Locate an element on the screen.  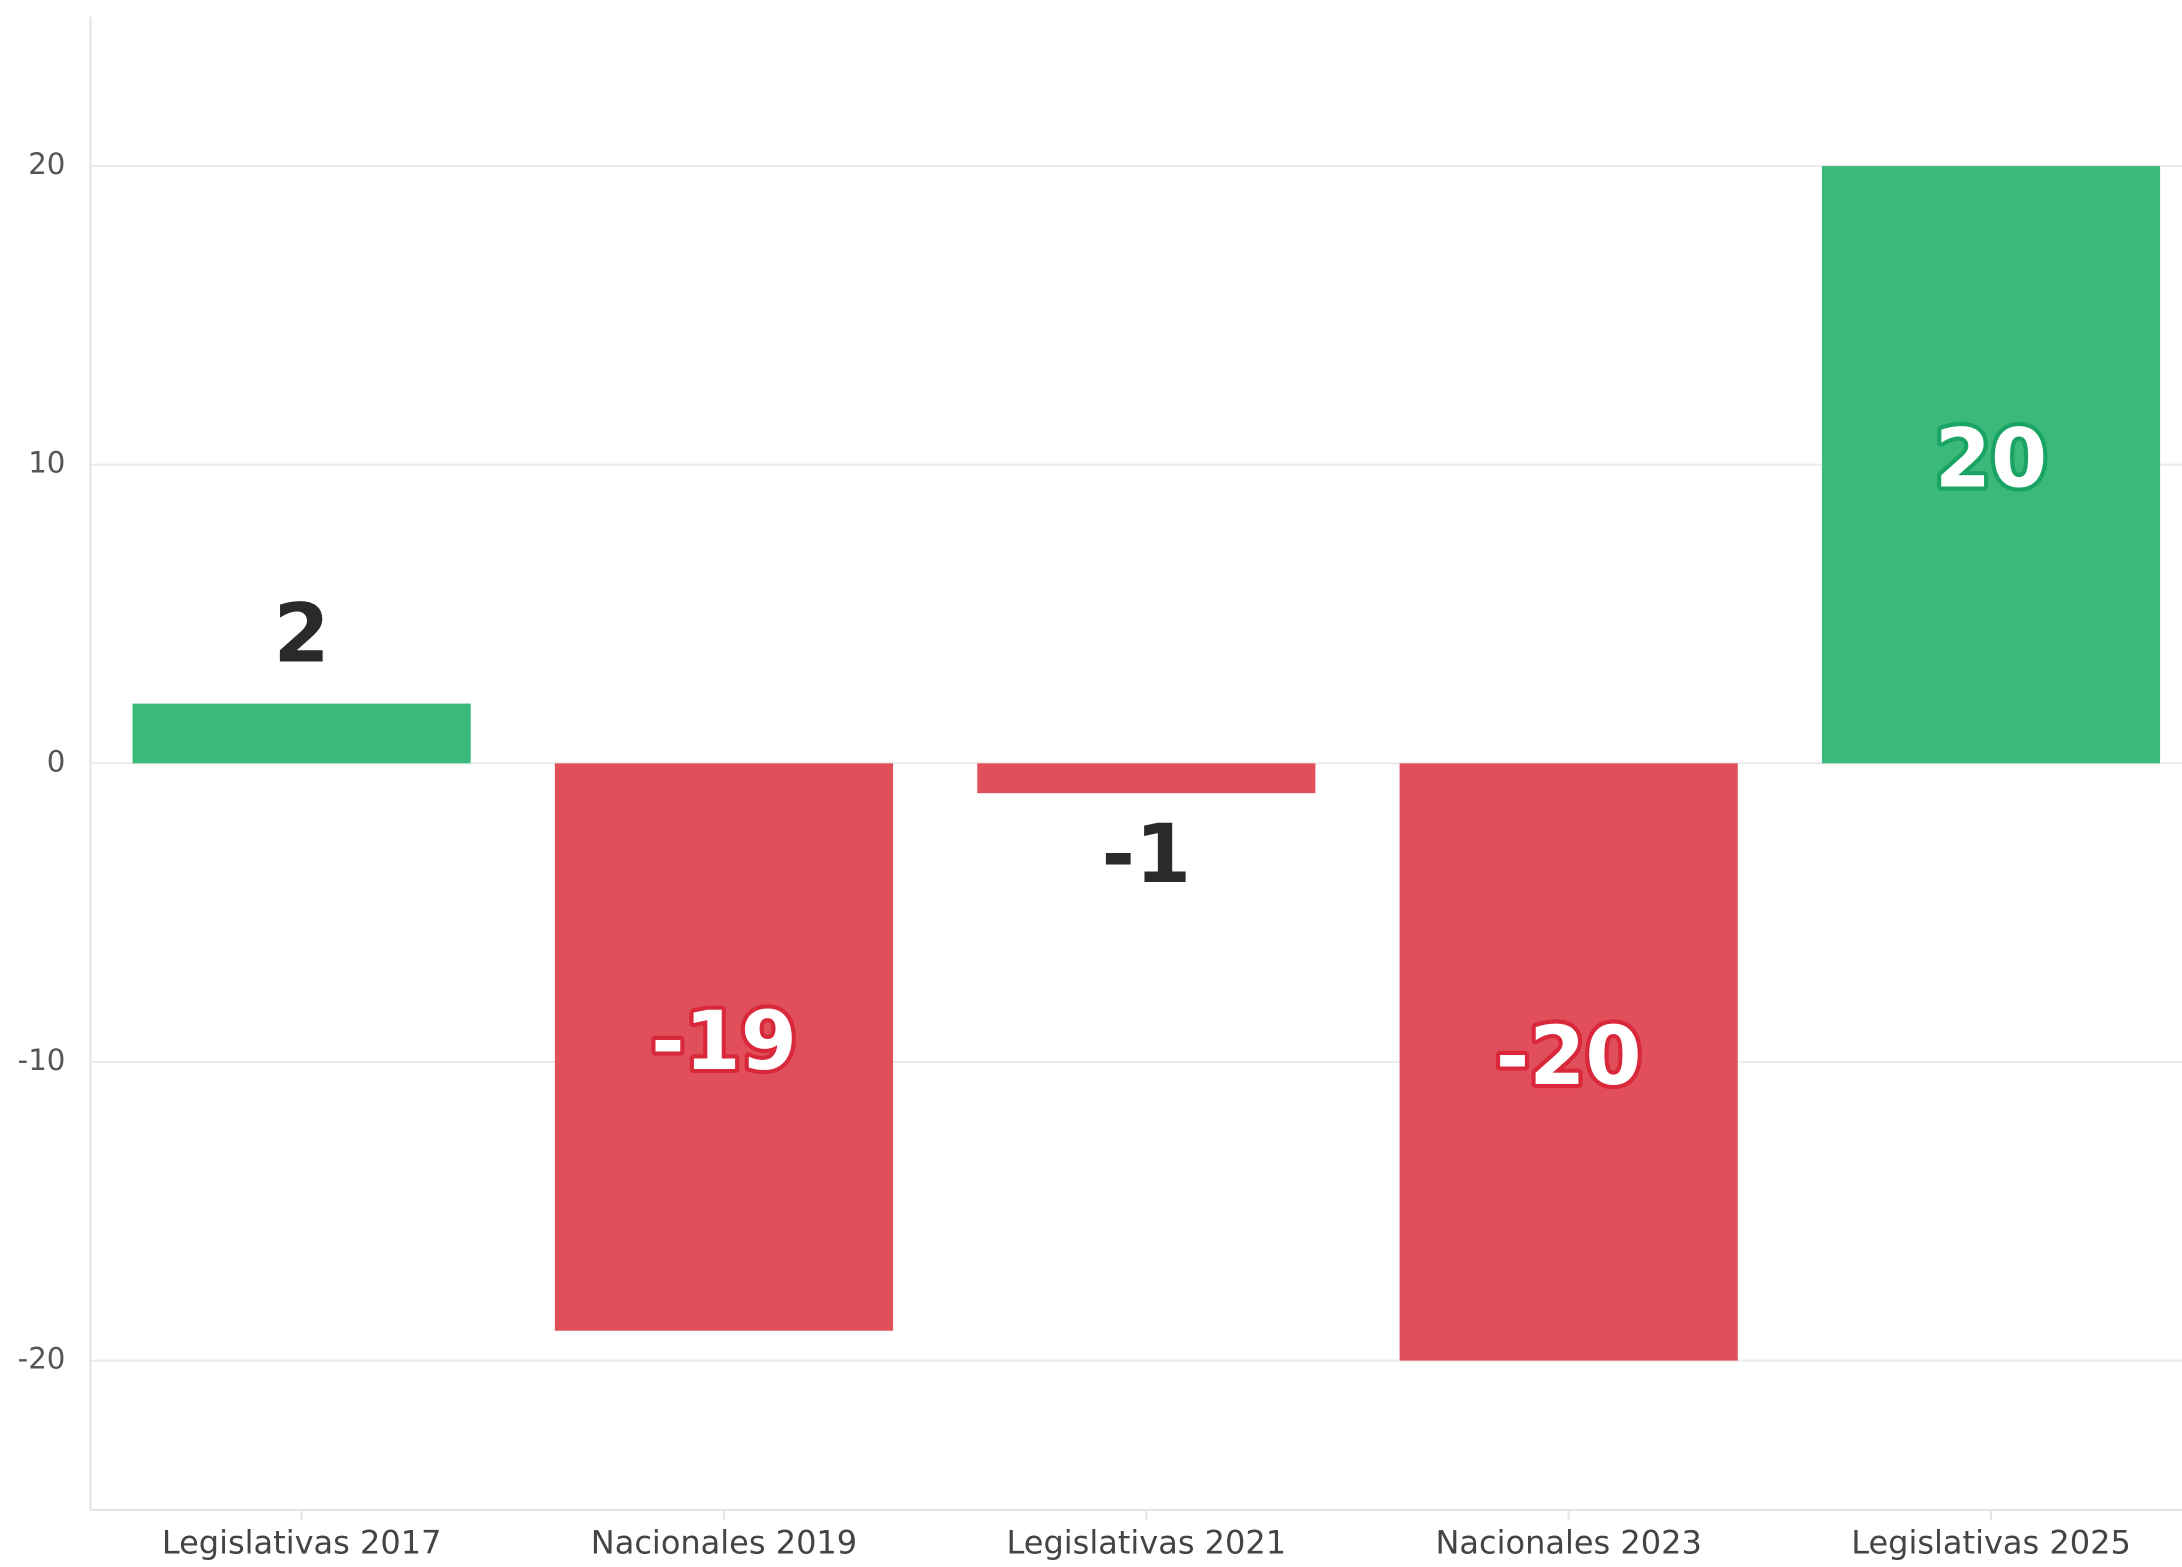
y-tick-label: -10 is located at coordinates (42, 1060).